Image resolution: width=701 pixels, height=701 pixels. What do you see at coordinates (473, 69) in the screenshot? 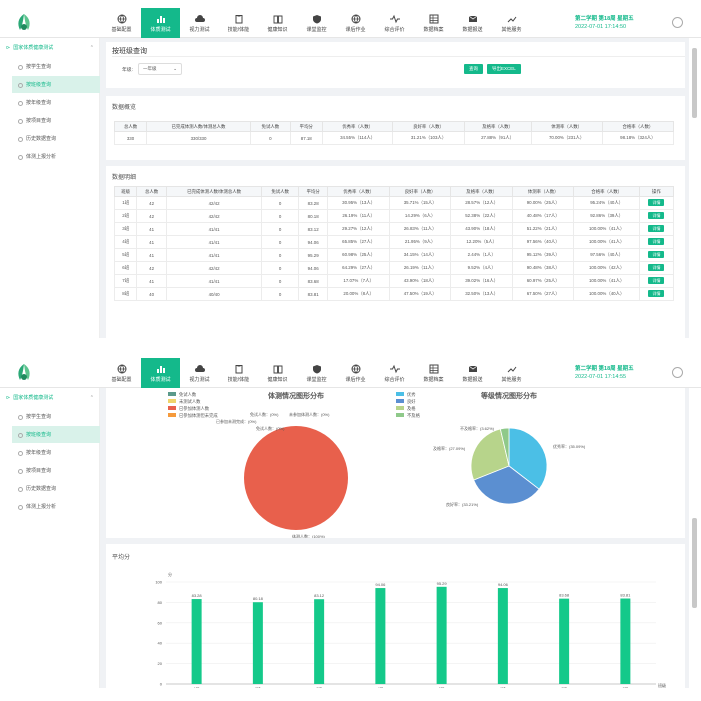
I see `query-button: 查询` at bounding box center [473, 69].